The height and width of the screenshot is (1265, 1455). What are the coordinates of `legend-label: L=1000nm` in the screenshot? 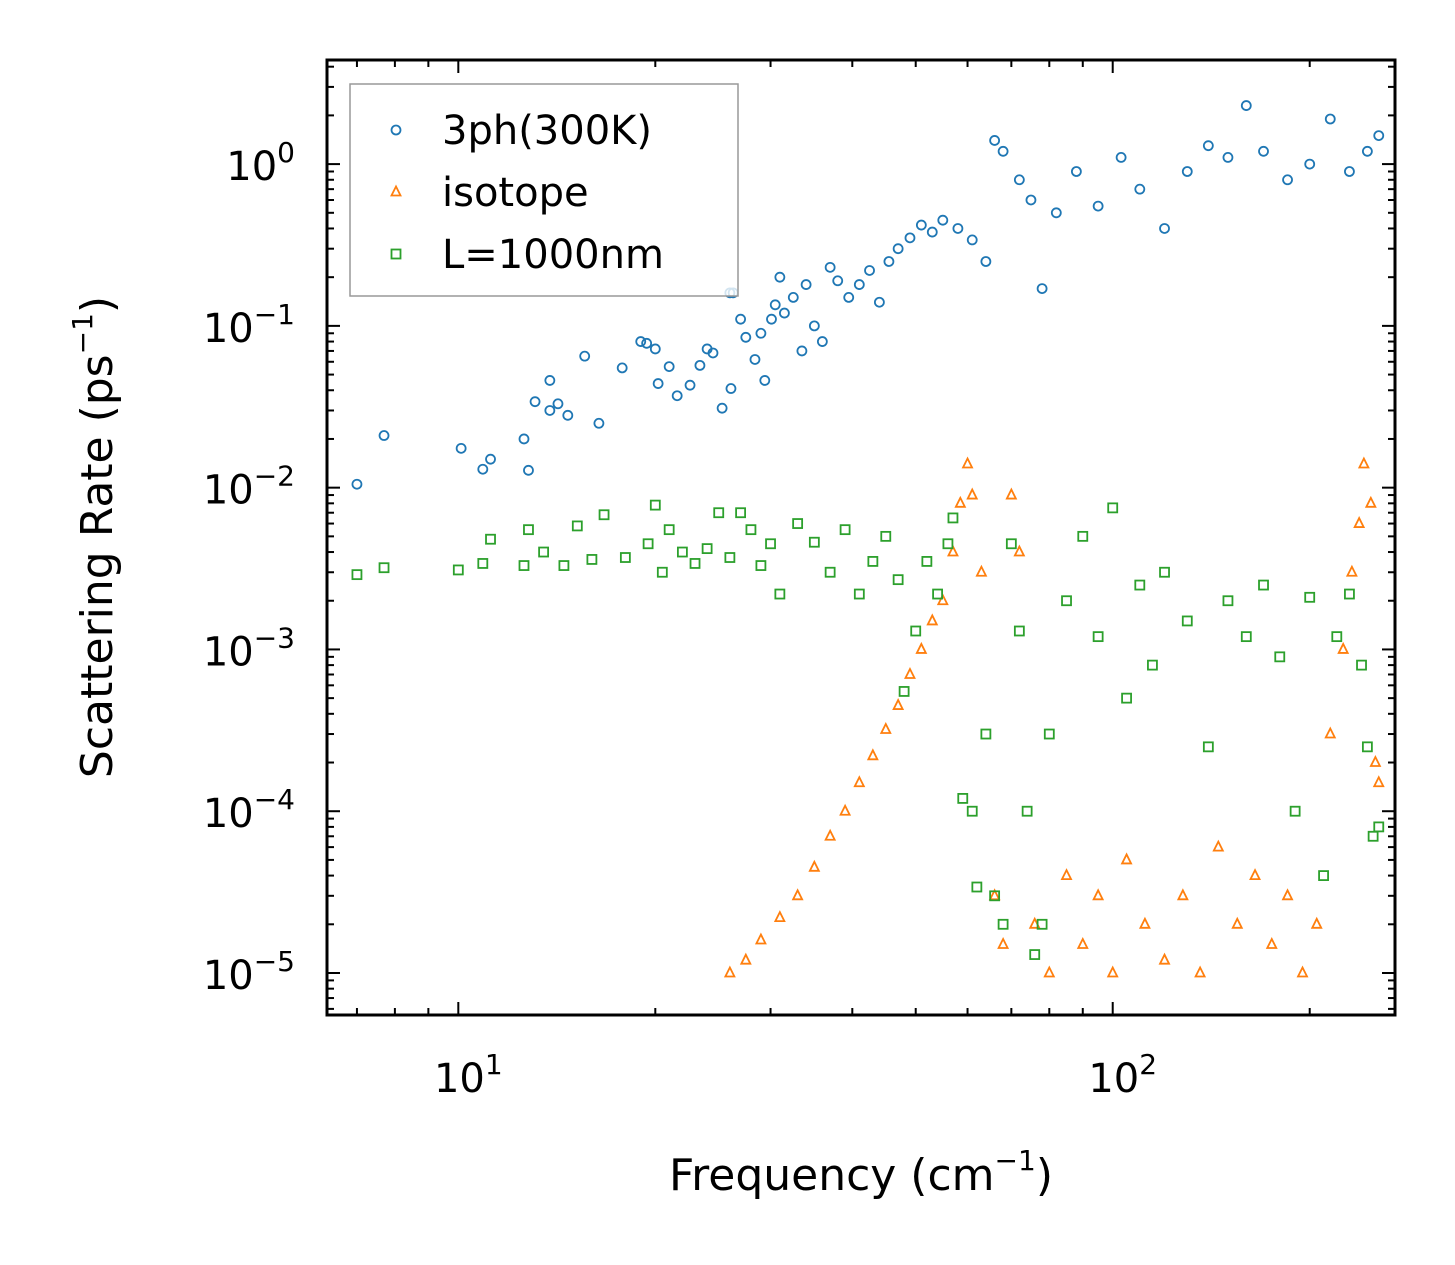 It's located at (553, 255).